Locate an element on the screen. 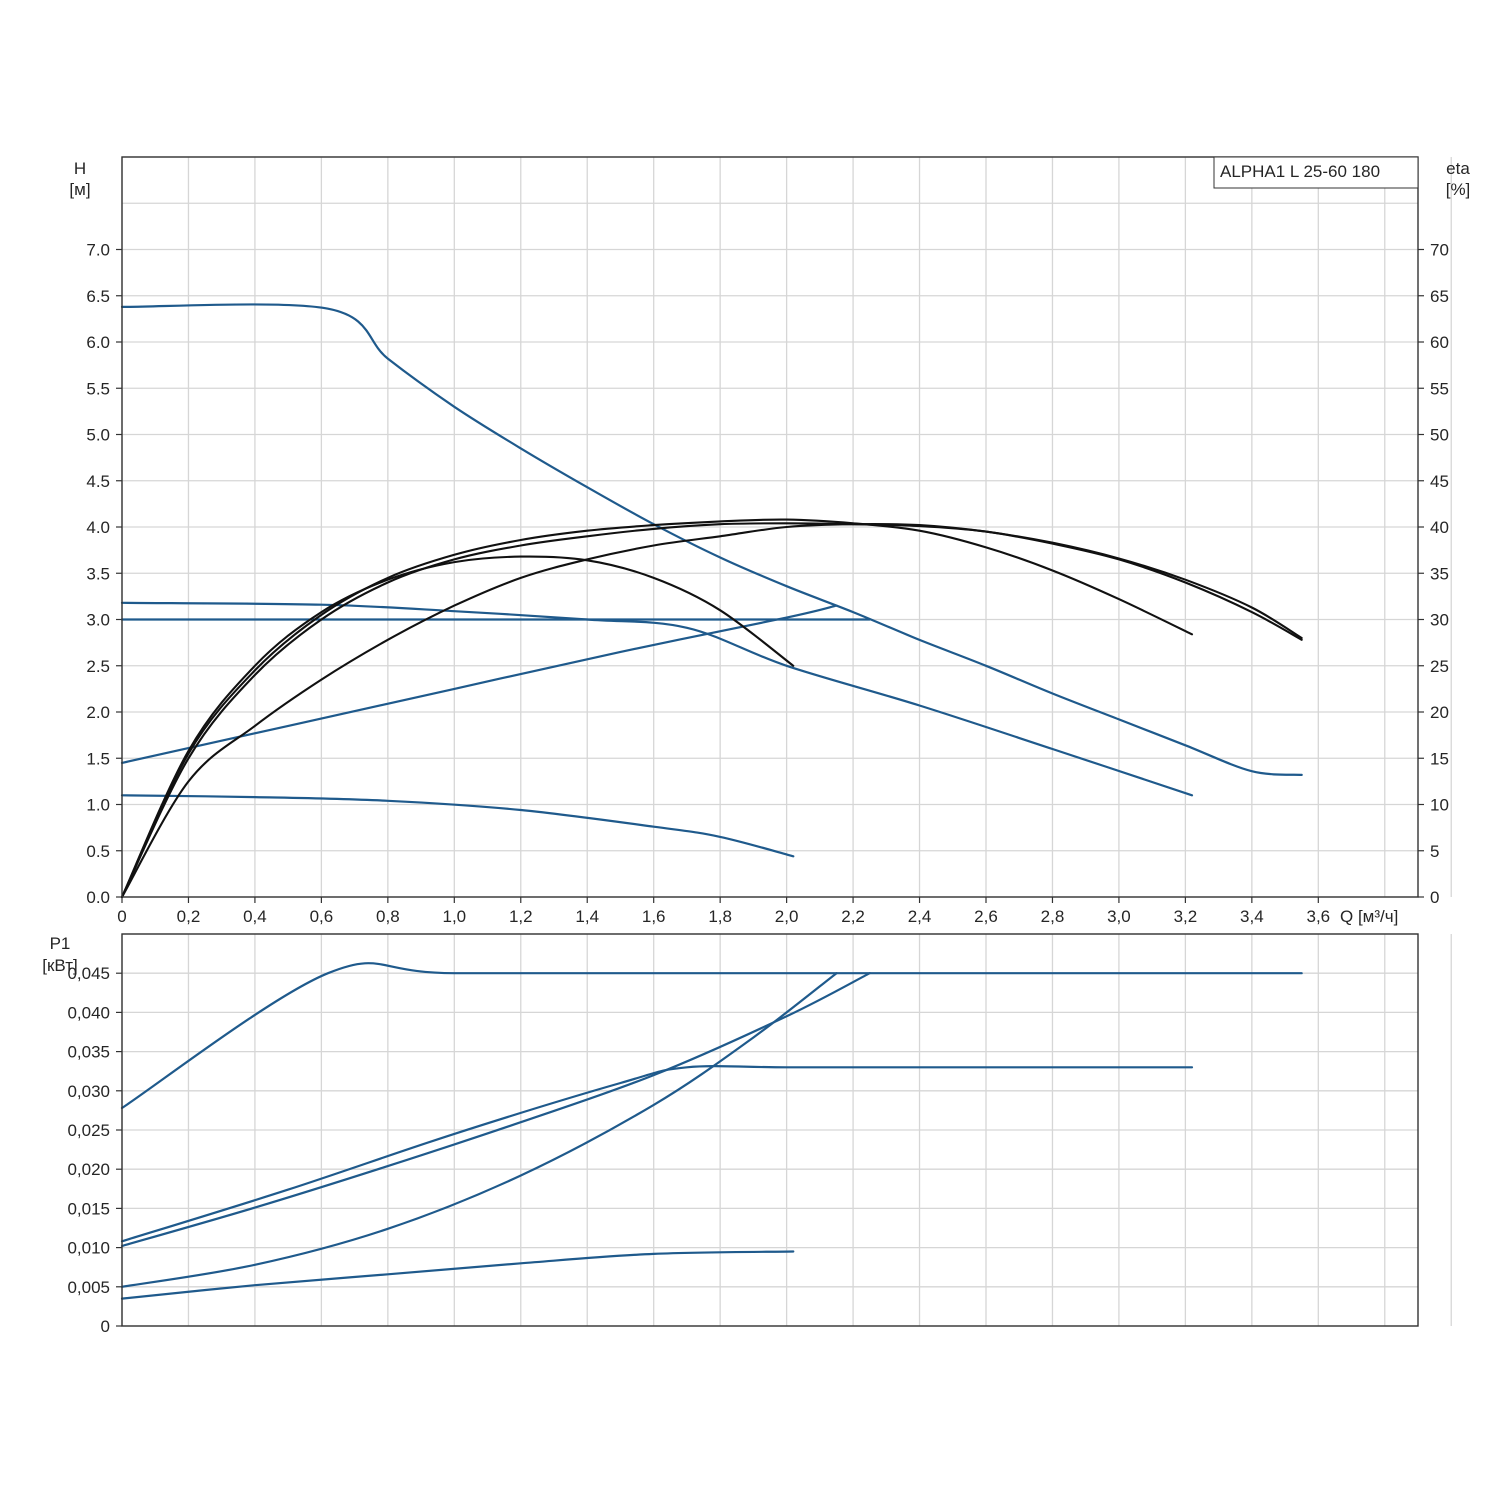  flow-tick-label: 2,8 is located at coordinates (1053, 916).